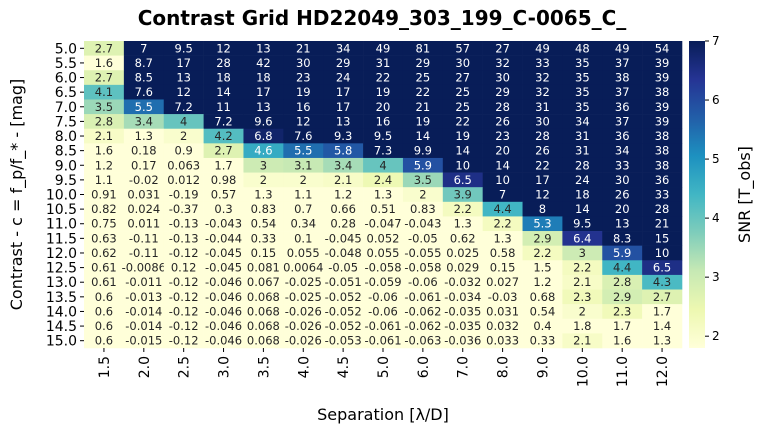  Describe the element at coordinates (263, 136) in the screenshot. I see `cell-value-label: 6.8` at that location.